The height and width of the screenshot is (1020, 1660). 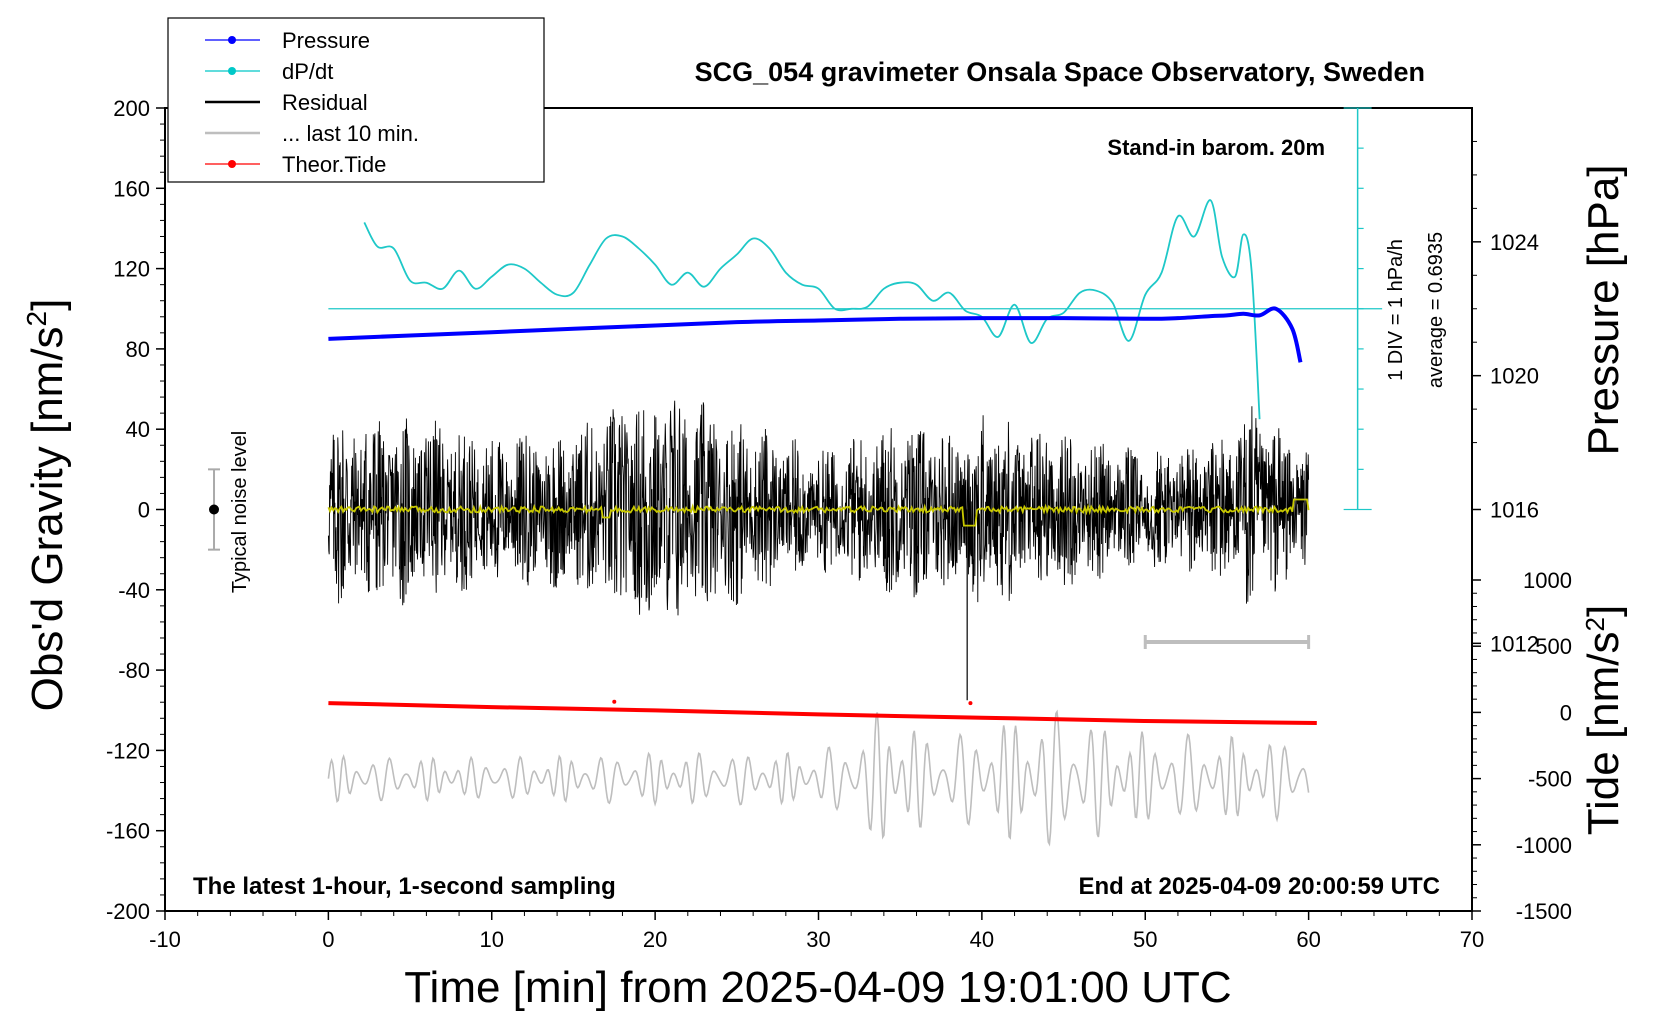 I want to click on y-axis-title-tide: Tide [nm/s2], so click(x=1603, y=720).